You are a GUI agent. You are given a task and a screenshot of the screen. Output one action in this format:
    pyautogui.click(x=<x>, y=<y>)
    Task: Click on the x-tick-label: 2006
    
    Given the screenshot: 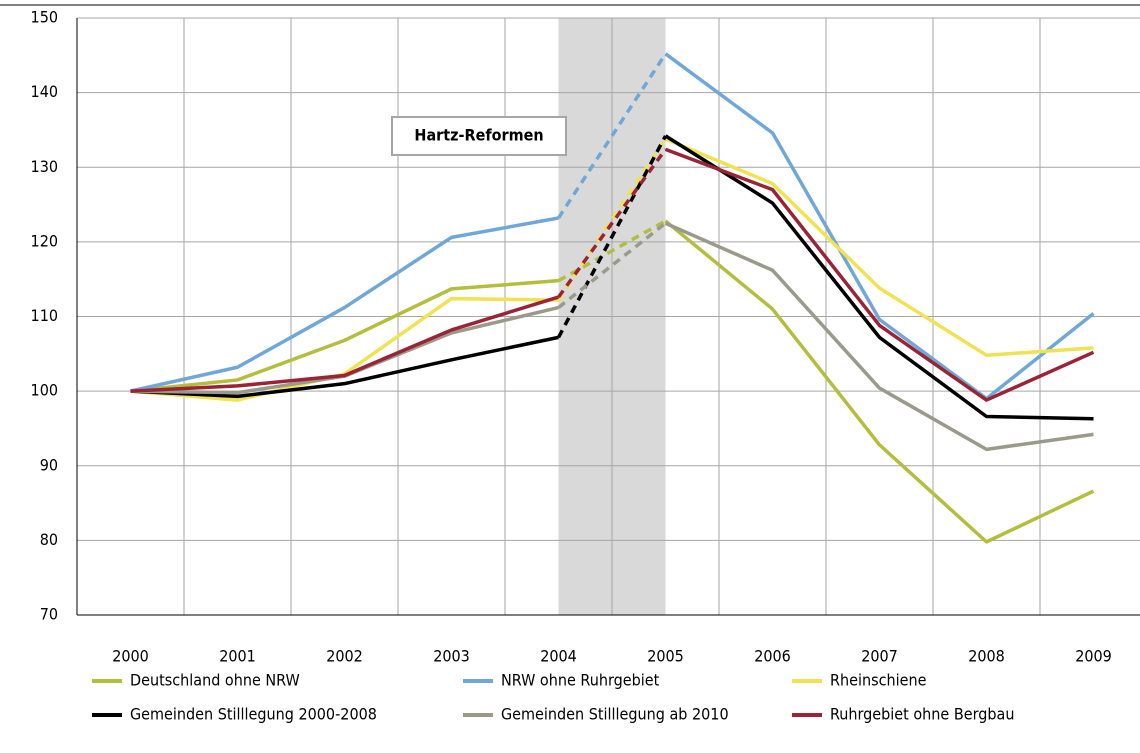 What is the action you would take?
    pyautogui.click(x=772, y=656)
    